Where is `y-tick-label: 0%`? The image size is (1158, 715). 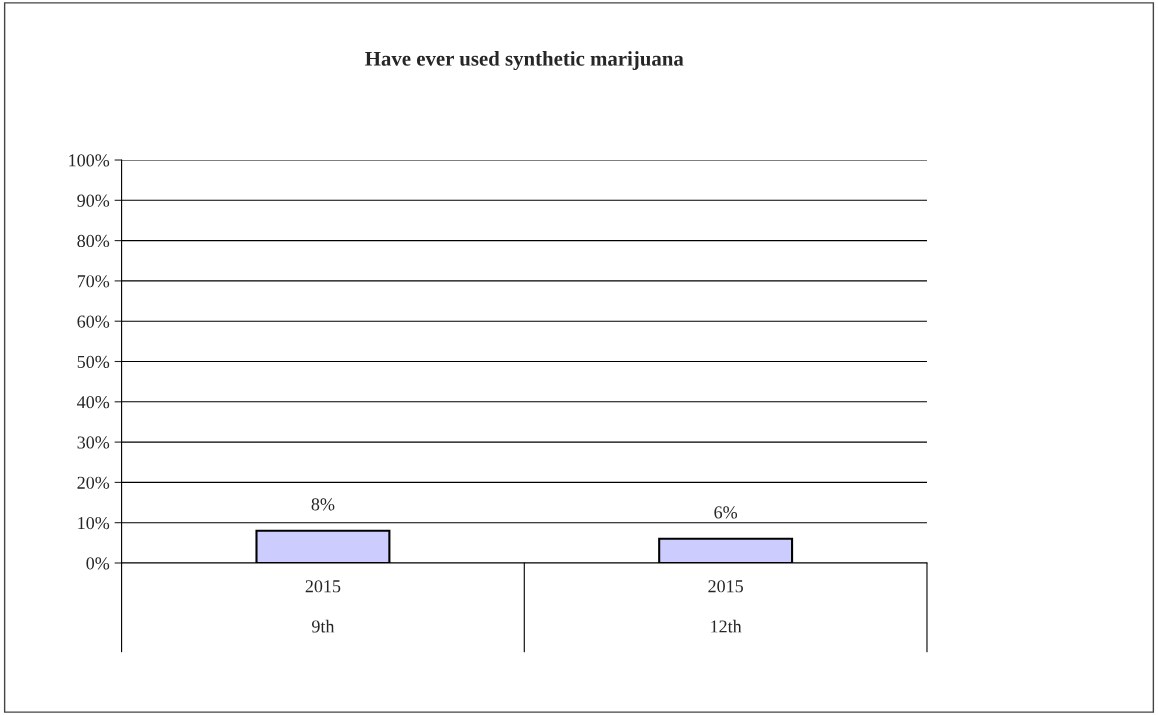
y-tick-label: 0% is located at coordinates (98, 563).